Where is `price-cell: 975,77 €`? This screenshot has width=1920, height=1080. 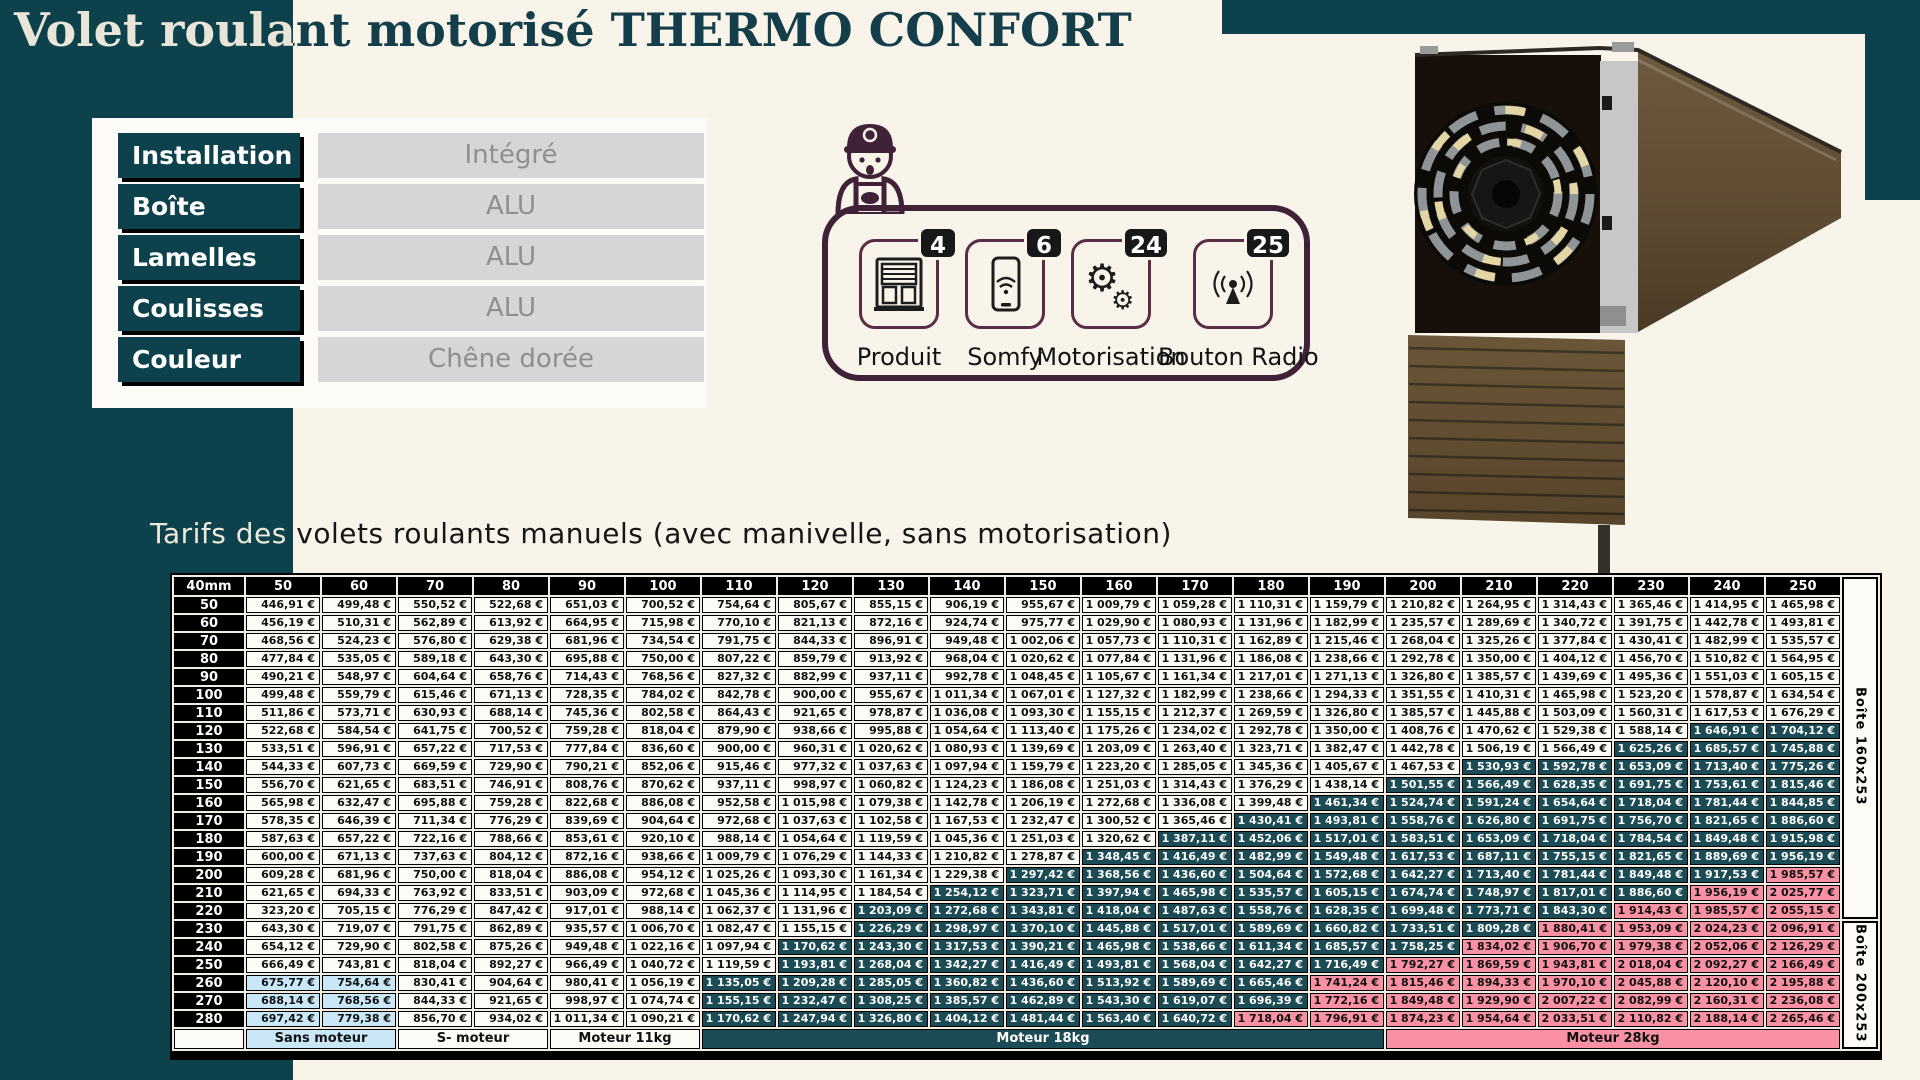
price-cell: 975,77 € is located at coordinates (1043, 623).